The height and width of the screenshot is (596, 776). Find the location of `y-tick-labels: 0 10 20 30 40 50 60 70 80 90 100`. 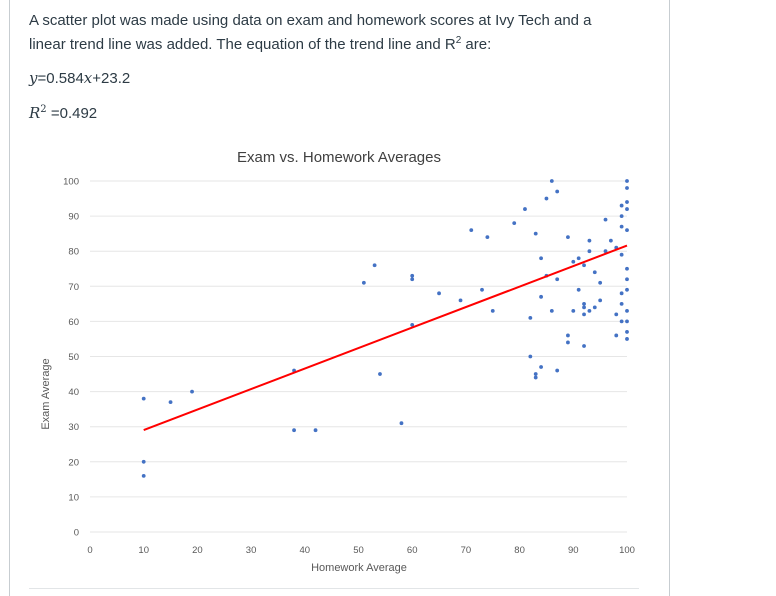

y-tick-labels: 0 10 20 30 40 50 60 70 80 90 100 is located at coordinates (71, 358).